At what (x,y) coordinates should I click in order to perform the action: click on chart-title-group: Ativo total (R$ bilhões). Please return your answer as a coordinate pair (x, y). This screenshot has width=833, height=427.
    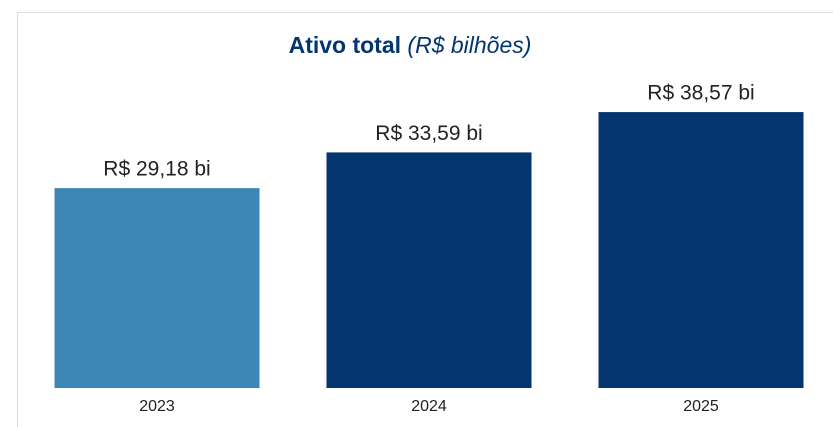
    Looking at the image, I should click on (410, 45).